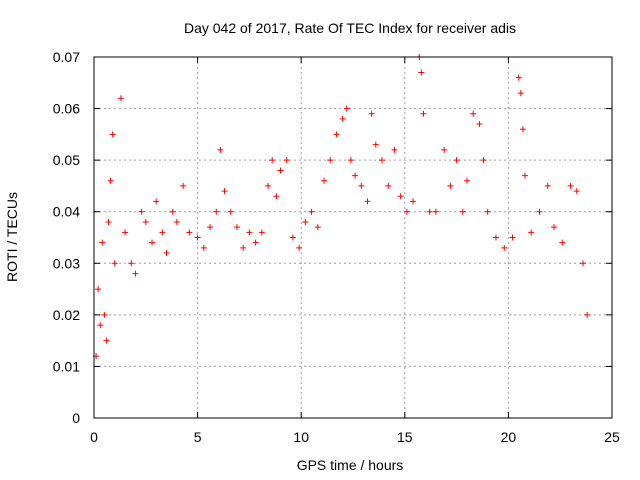 This screenshot has height=480, width=640. Describe the element at coordinates (12, 237) in the screenshot. I see `y-axis-label: ROTI / TECUs` at that location.